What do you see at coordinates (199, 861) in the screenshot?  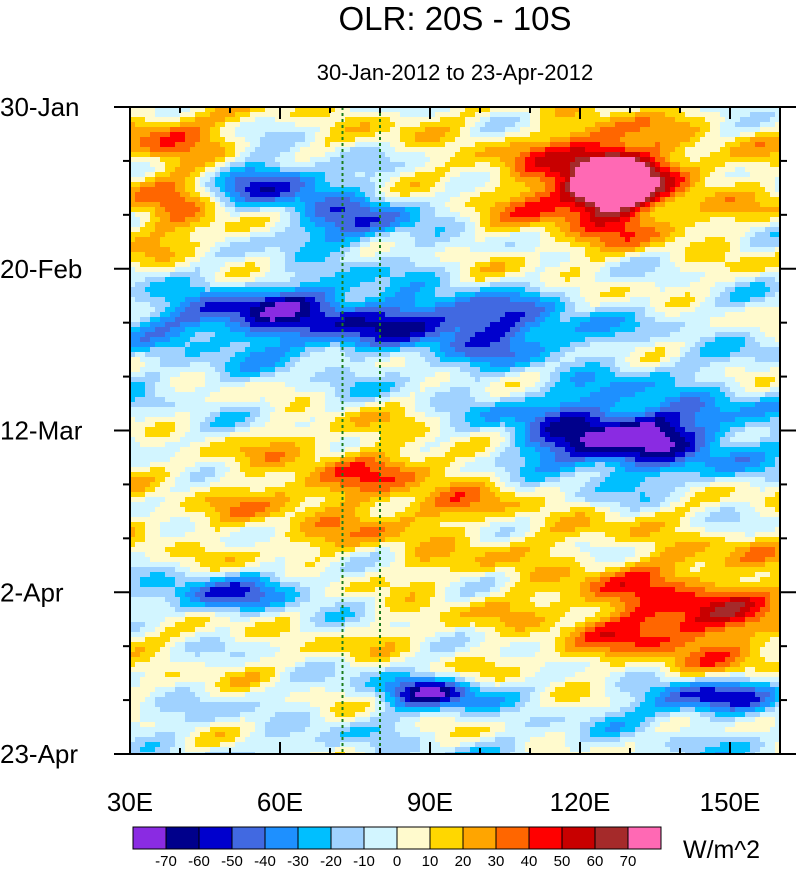 I see `colorbar-label: -60` at bounding box center [199, 861].